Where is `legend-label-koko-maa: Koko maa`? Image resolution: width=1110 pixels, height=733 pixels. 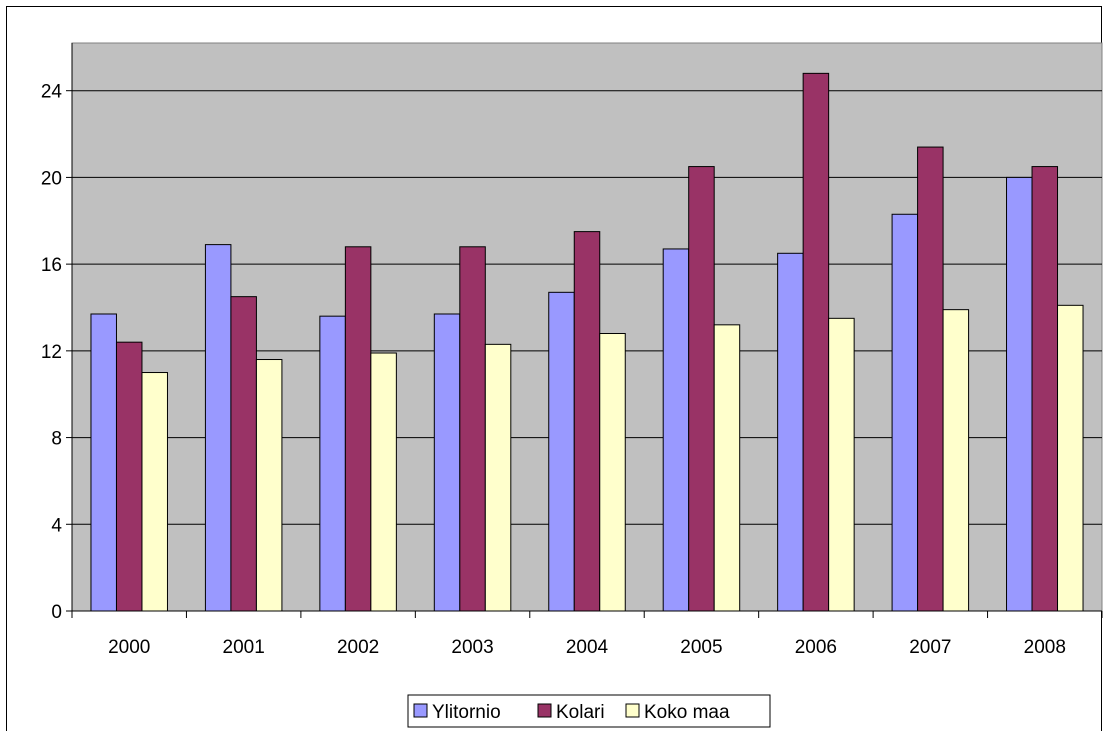 legend-label-koko-maa: Koko maa is located at coordinates (687, 712).